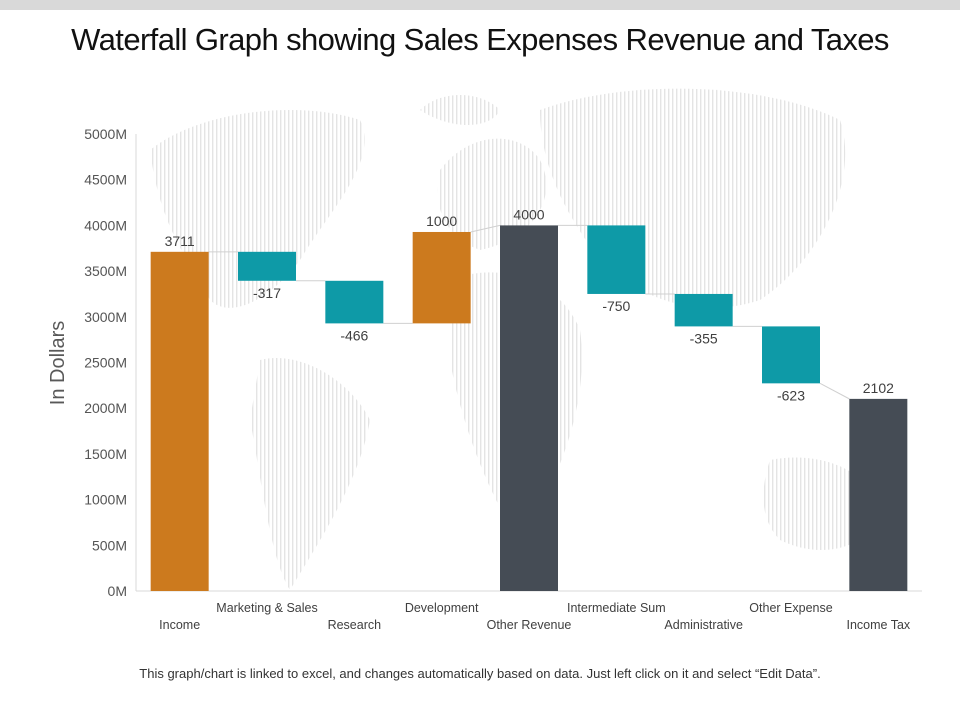  Describe the element at coordinates (105, 454) in the screenshot. I see `y-tick-label: 1500M` at that location.